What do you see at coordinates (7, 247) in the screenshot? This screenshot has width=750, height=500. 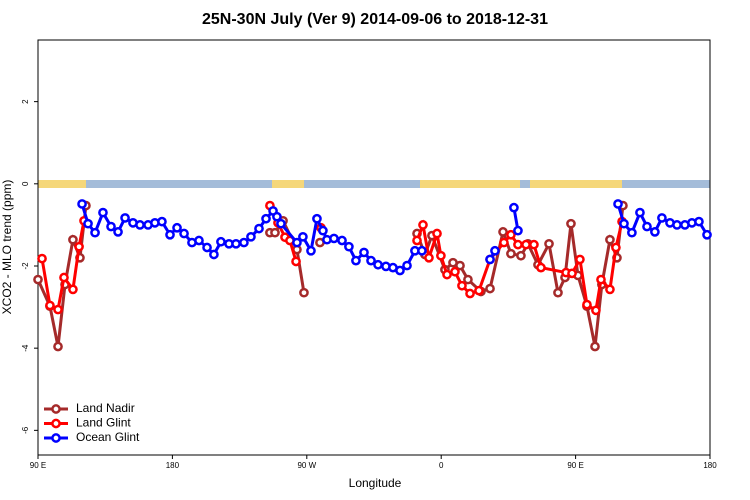 I see `y-axis-label: XCO2 - MLO trend (ppm)` at bounding box center [7, 247].